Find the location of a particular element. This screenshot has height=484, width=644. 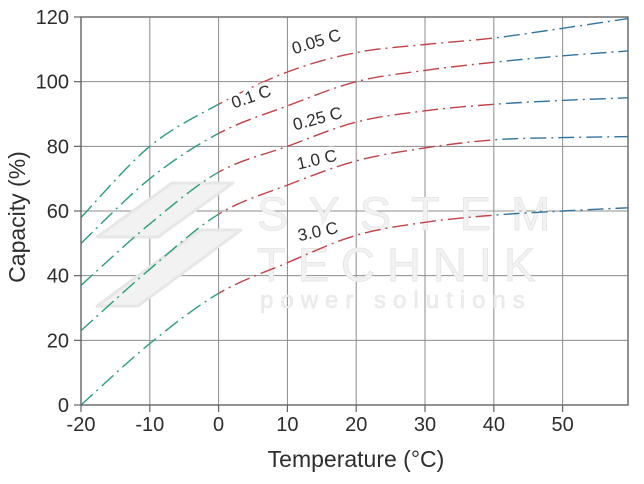

curve-0.05C-segment-2 is located at coordinates (561, 28).